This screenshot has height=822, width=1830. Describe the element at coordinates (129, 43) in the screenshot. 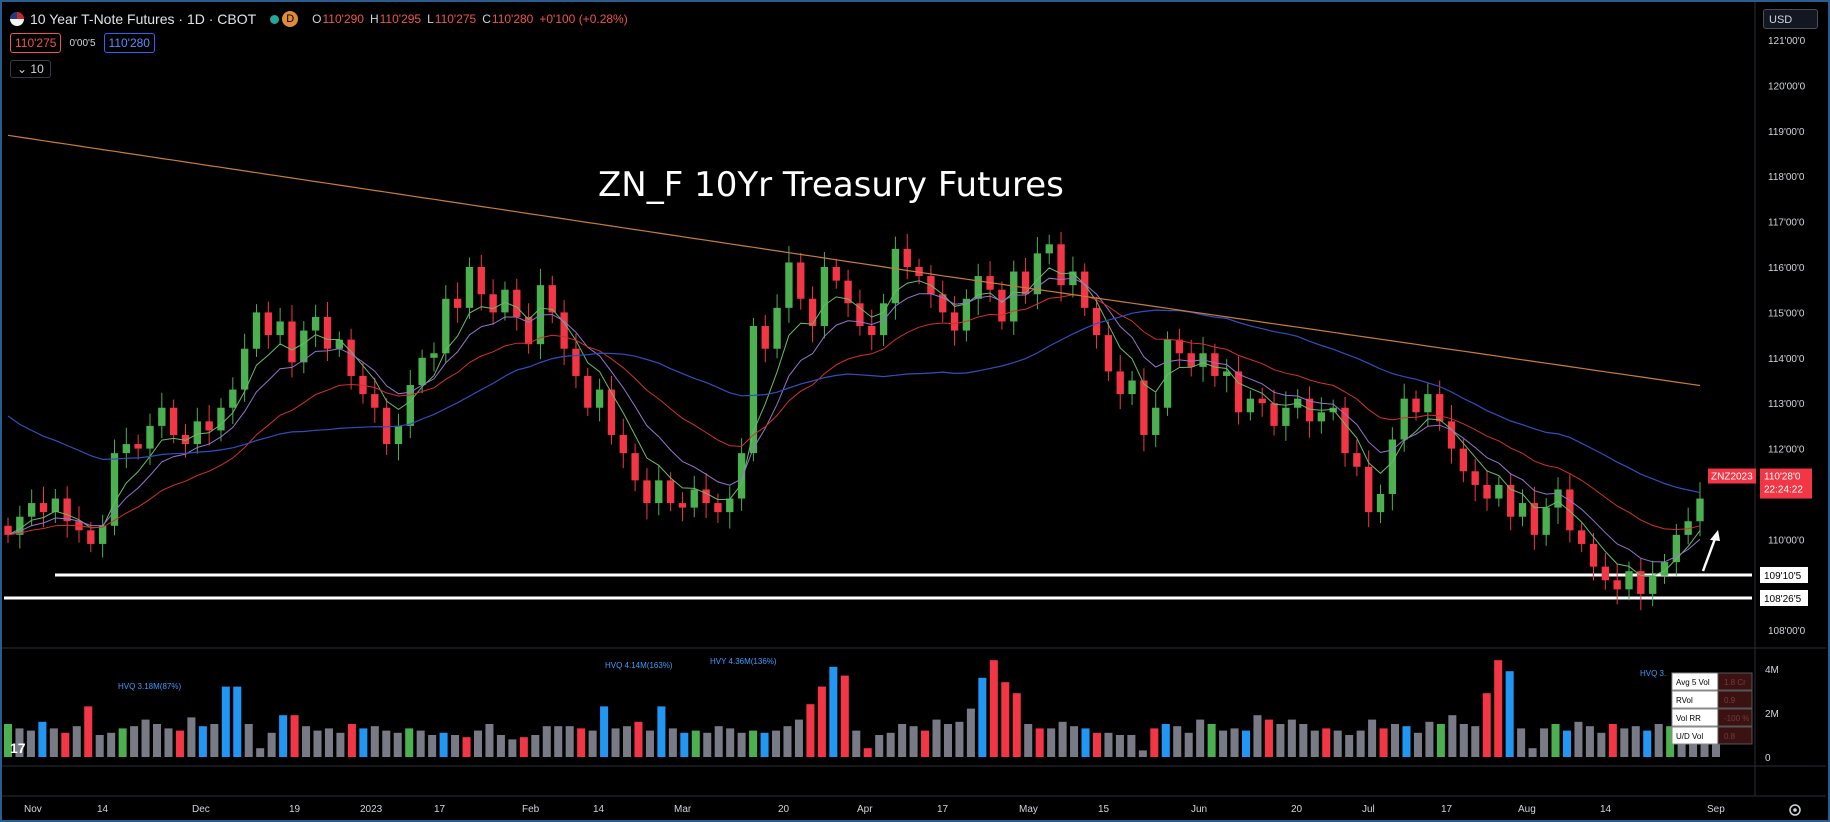

I see `buy-button: 110'280` at that location.